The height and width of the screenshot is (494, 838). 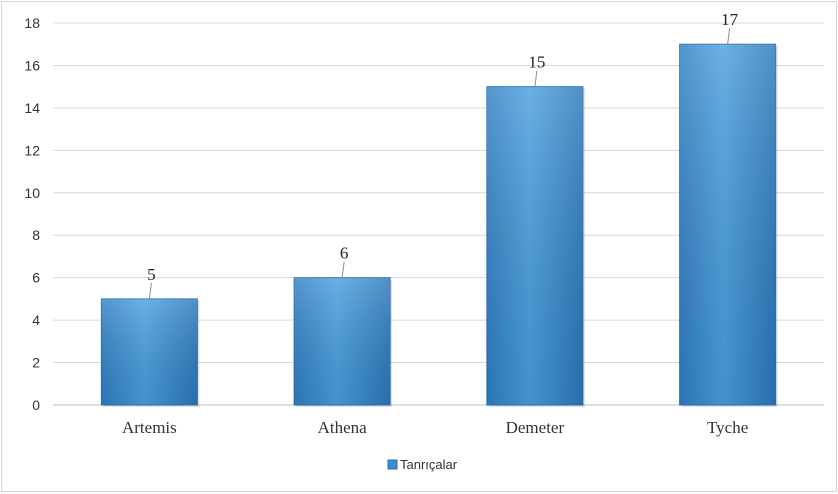 I want to click on y-tick-label: 2, so click(x=36, y=363).